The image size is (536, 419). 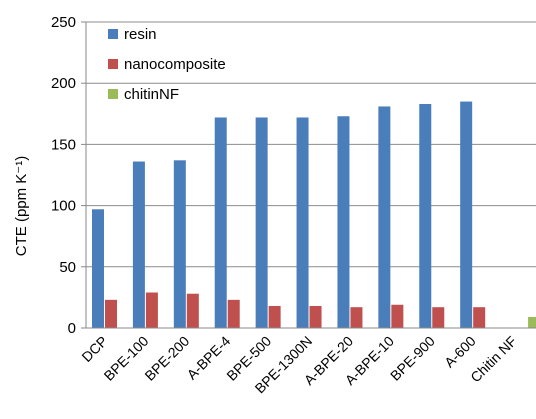 What do you see at coordinates (151, 94) in the screenshot?
I see `legend-label-chitinnf: chitinNF` at bounding box center [151, 94].